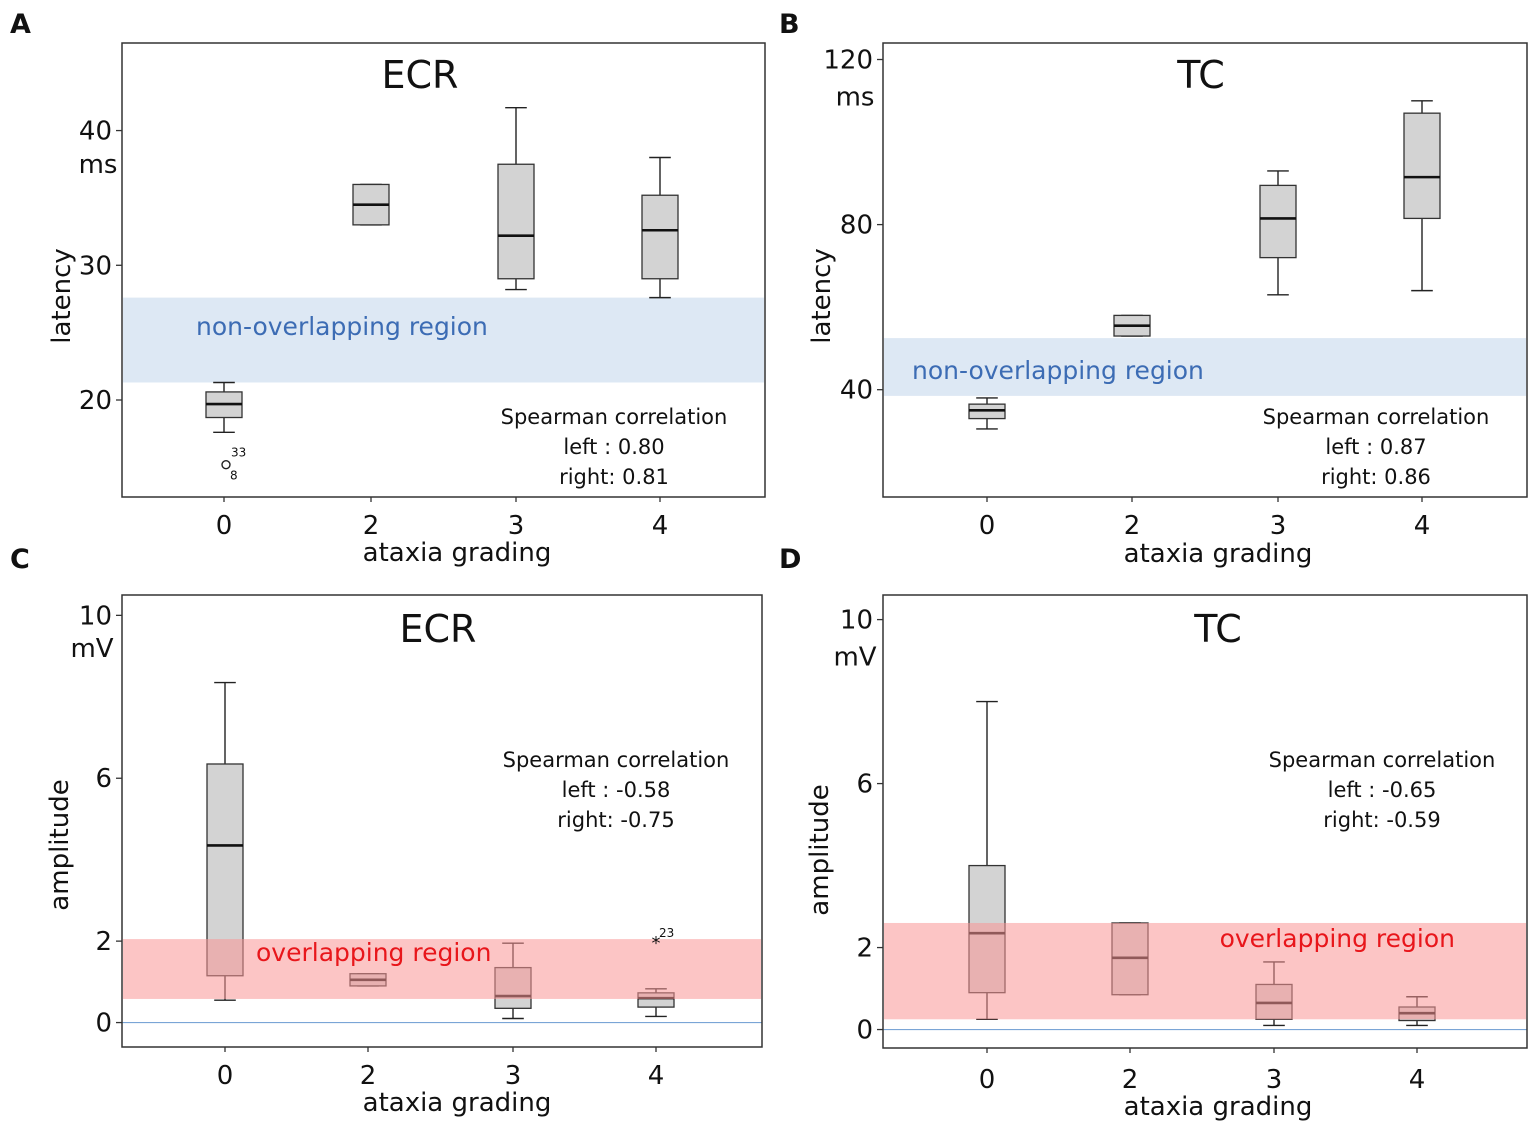 The image size is (1535, 1128). Describe the element at coordinates (95, 401) in the screenshot. I see `y-tick-label: 20` at that location.